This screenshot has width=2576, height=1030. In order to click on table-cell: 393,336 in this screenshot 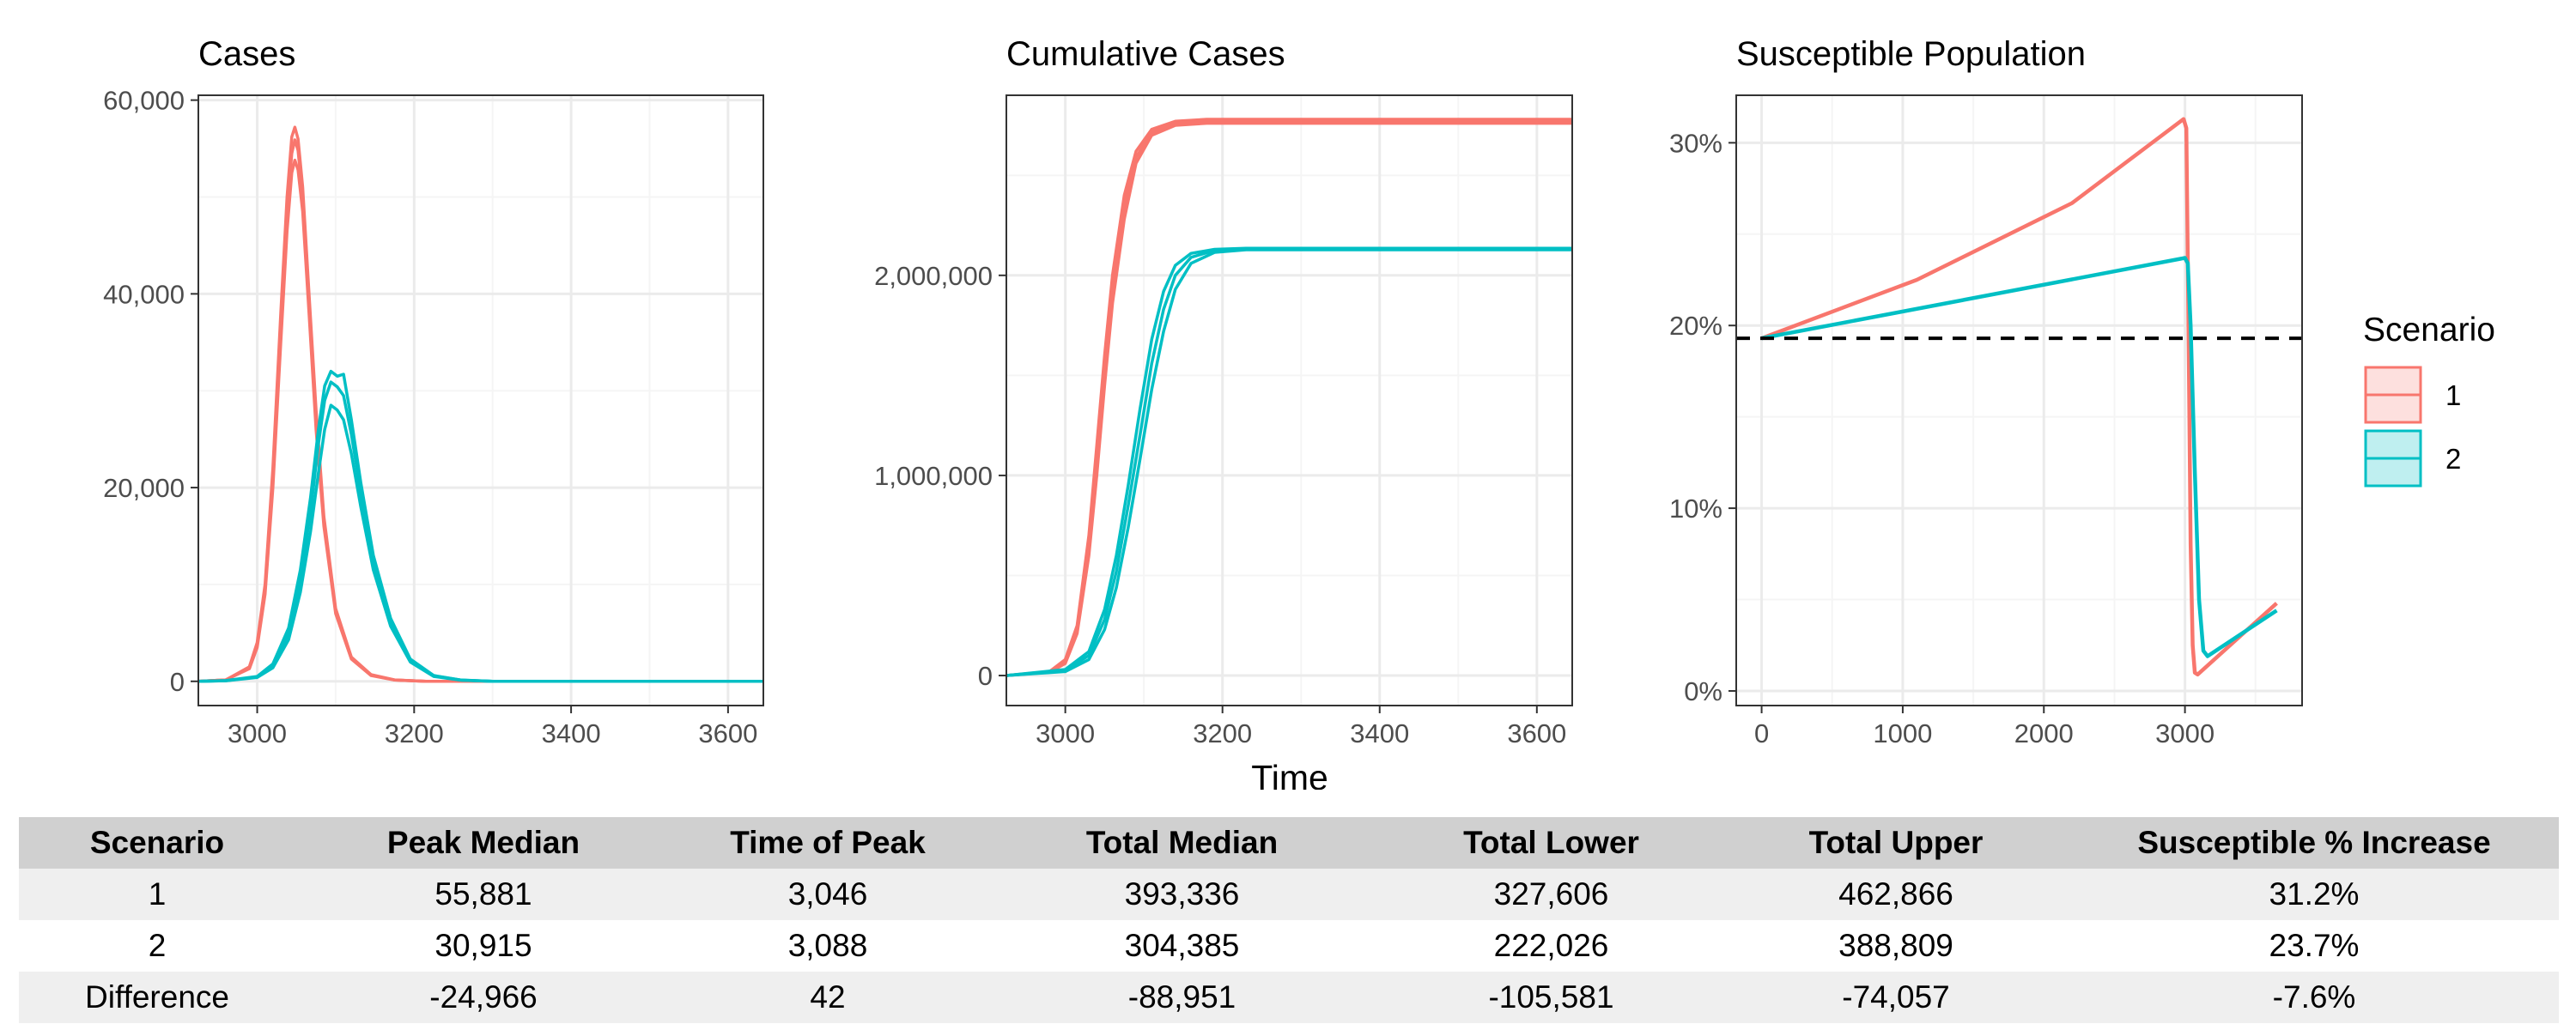, I will do `click(1182, 894)`.